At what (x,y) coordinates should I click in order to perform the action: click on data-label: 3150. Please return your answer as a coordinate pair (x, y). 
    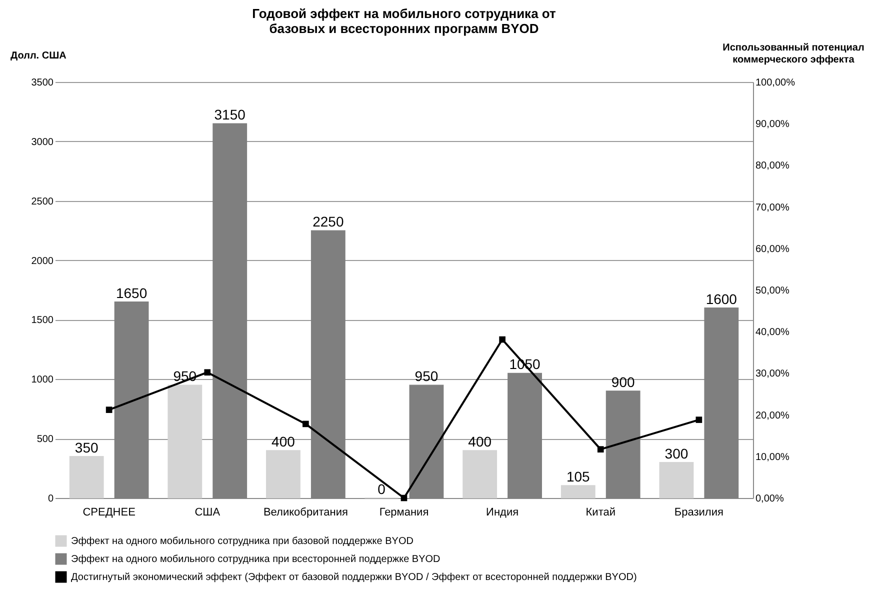
    Looking at the image, I should click on (230, 114).